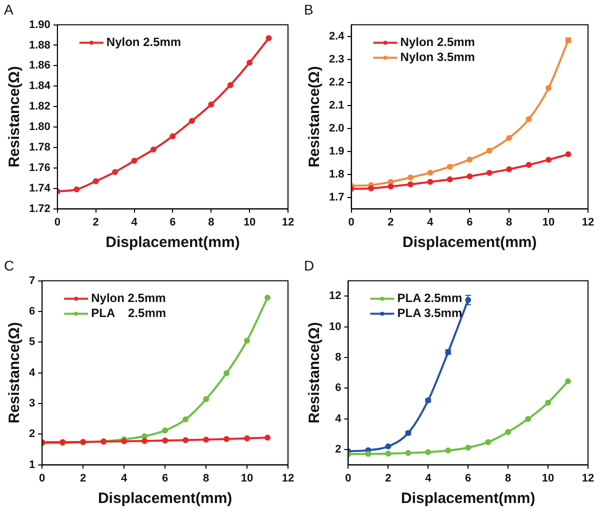 This screenshot has width=600, height=512. I want to click on y-tick-label: 5, so click(32, 342).